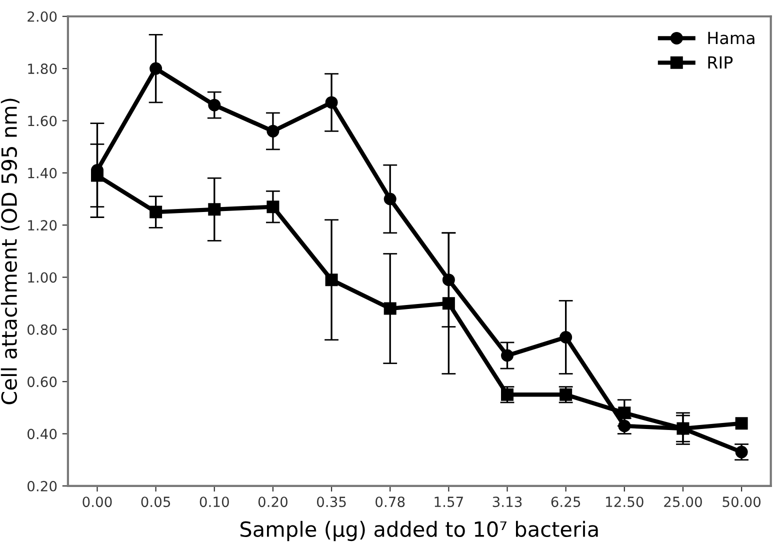  What do you see at coordinates (42, 486) in the screenshot?
I see `y-tick-label: 0.20` at bounding box center [42, 486].